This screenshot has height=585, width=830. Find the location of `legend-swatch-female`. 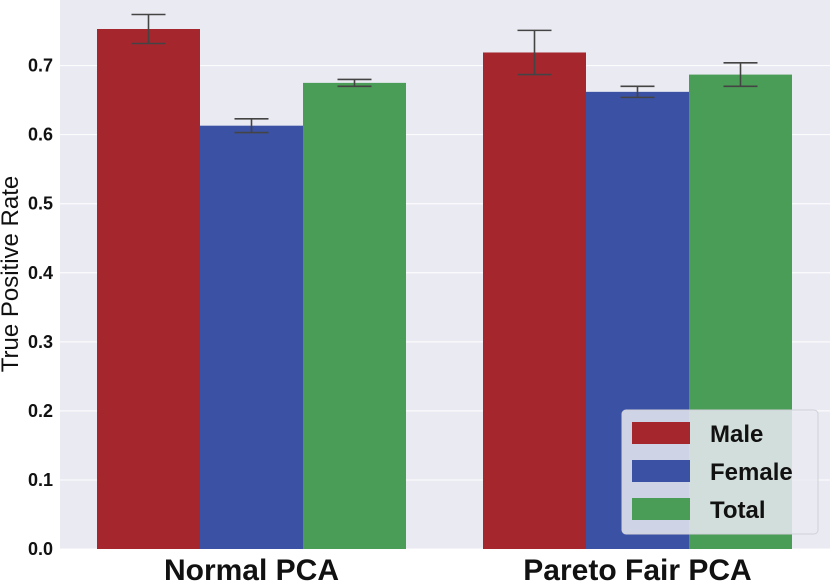

legend-swatch-female is located at coordinates (661, 471).